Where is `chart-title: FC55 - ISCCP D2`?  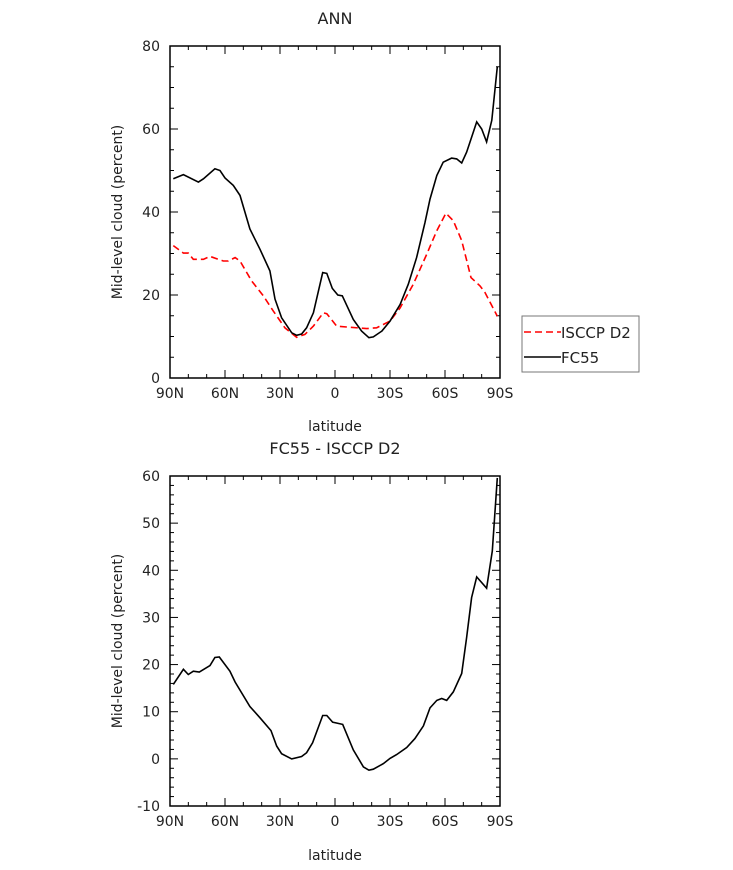
chart-title: FC55 - ISCCP D2 is located at coordinates (334, 448).